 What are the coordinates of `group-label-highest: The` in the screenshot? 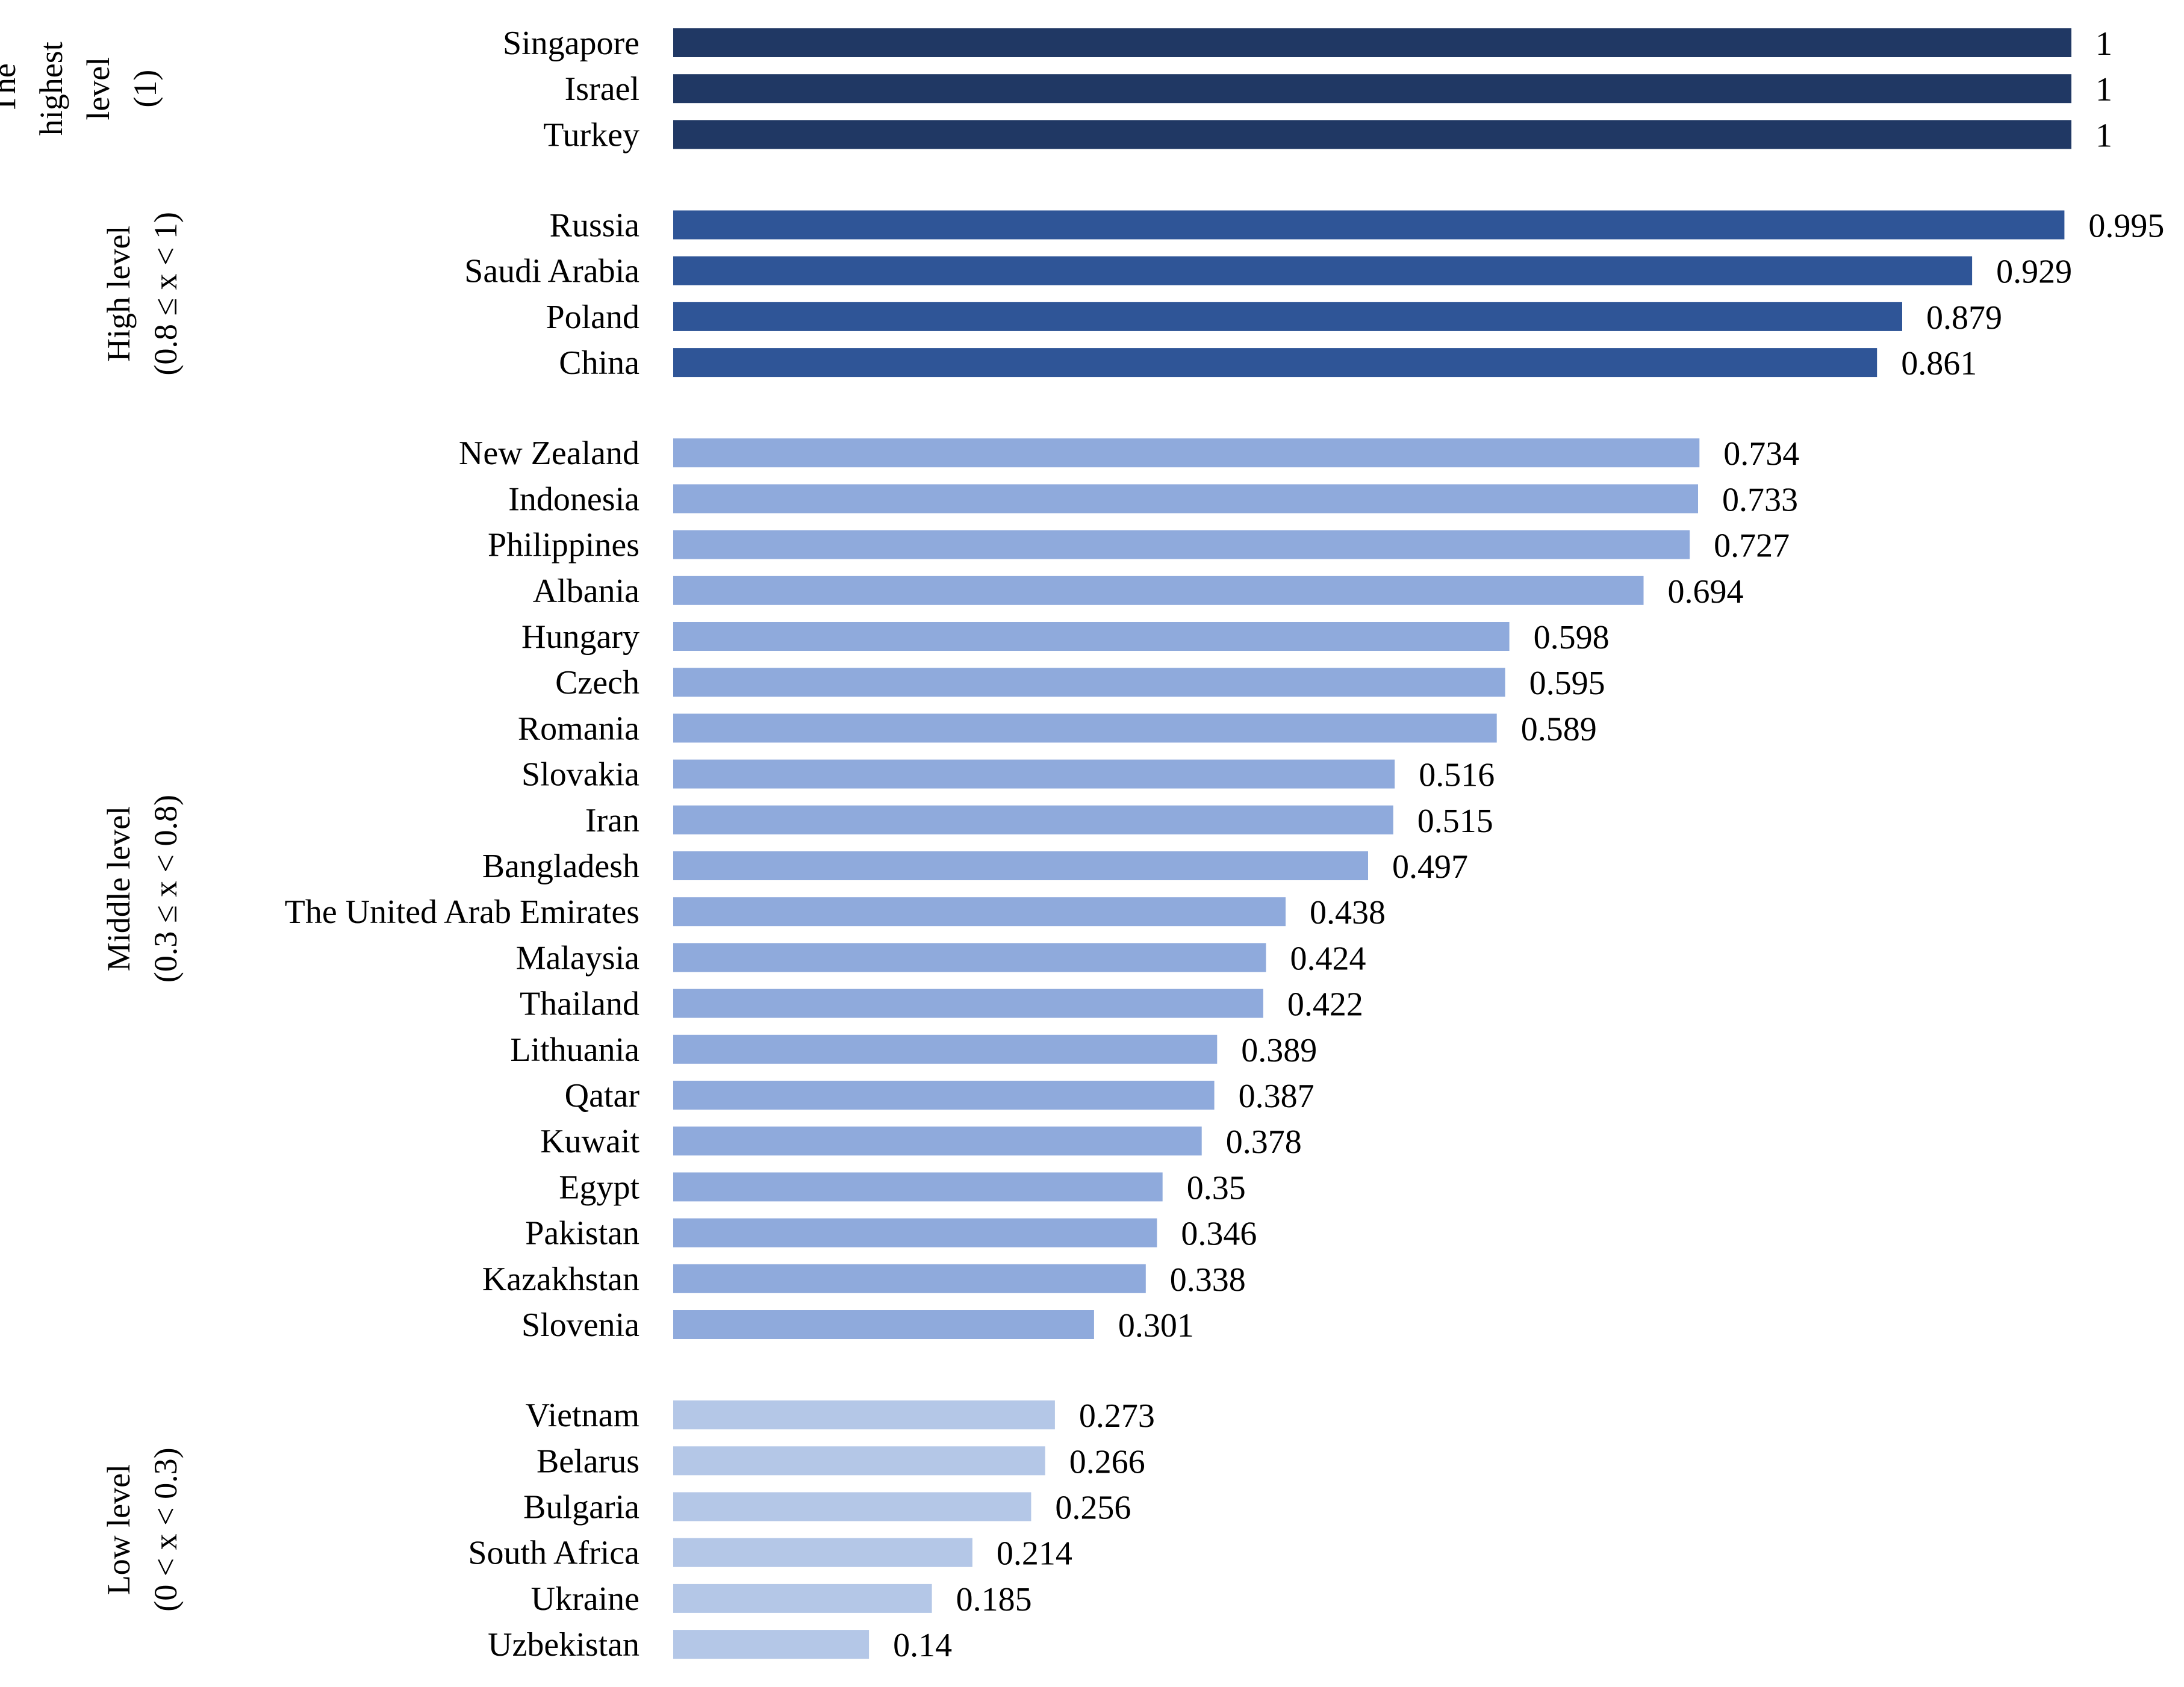 It's located at (11, 88).